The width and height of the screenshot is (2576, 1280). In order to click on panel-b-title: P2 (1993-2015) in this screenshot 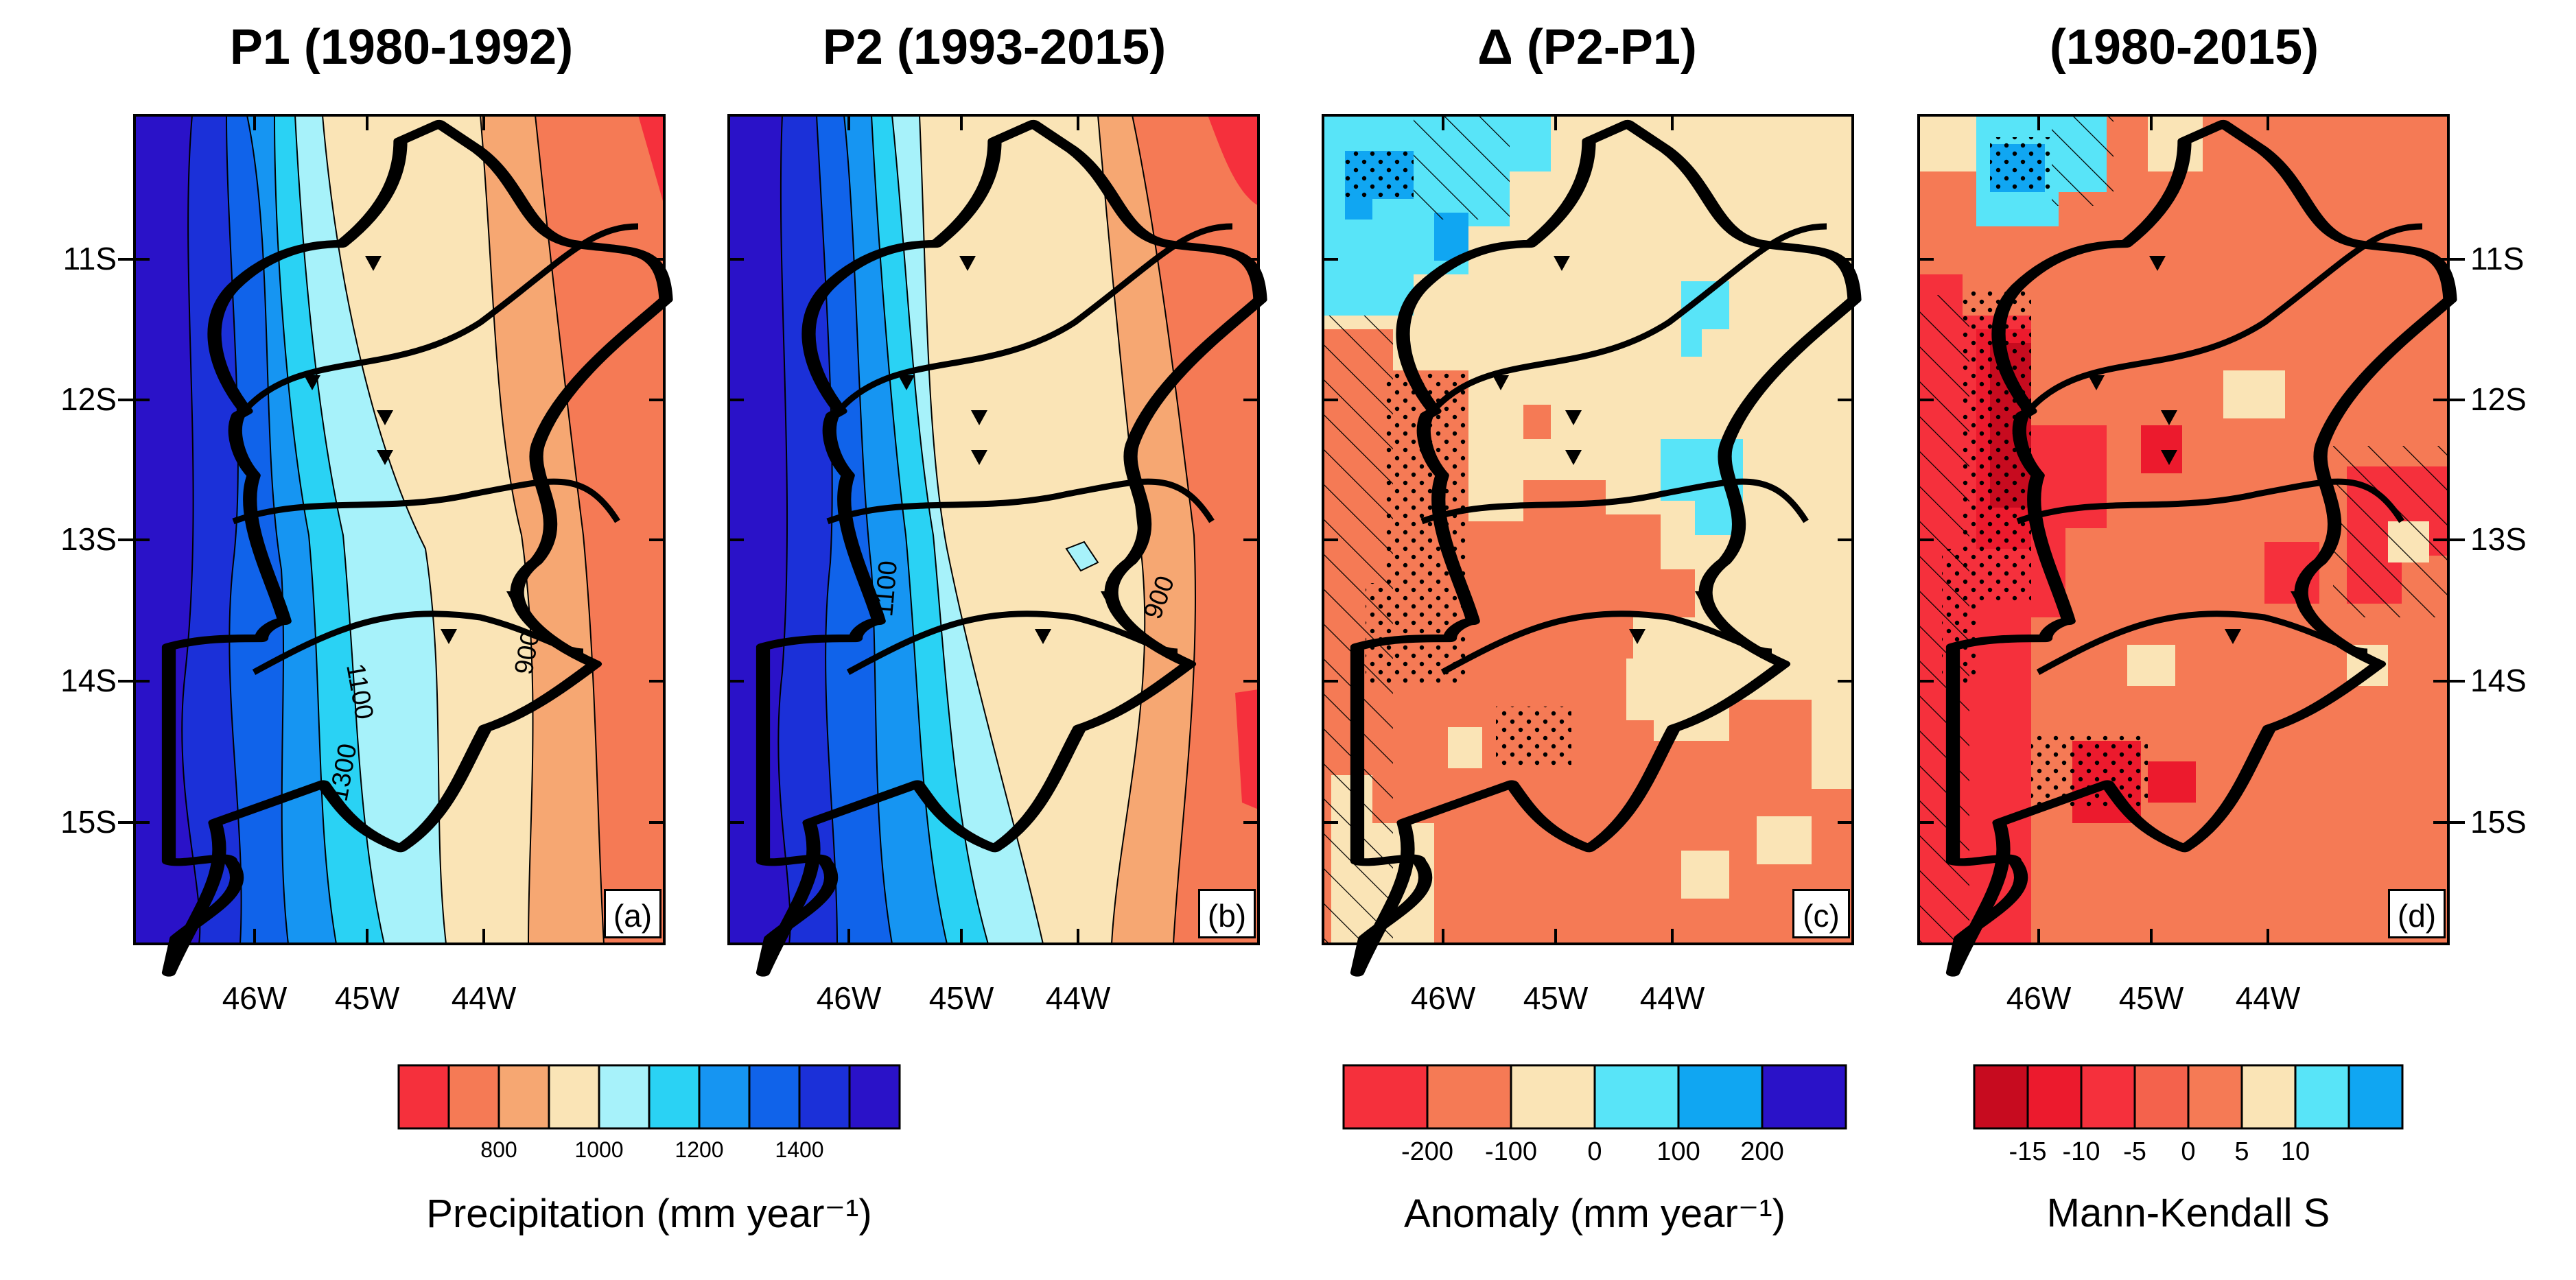, I will do `click(994, 47)`.